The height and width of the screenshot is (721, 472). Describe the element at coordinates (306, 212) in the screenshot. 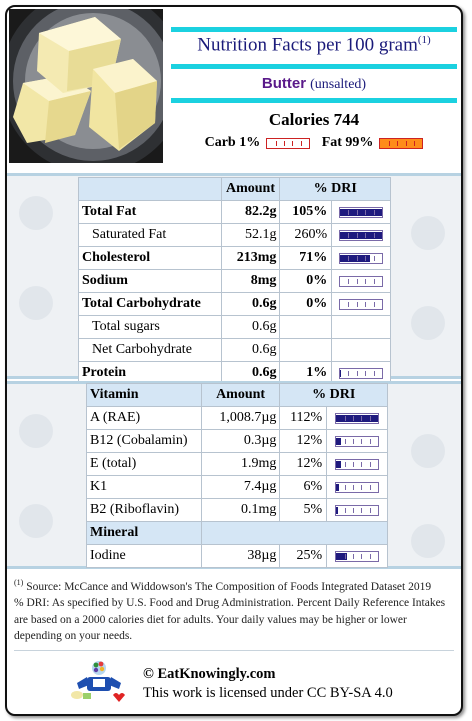

I see `nutrient-dri: 105%` at that location.